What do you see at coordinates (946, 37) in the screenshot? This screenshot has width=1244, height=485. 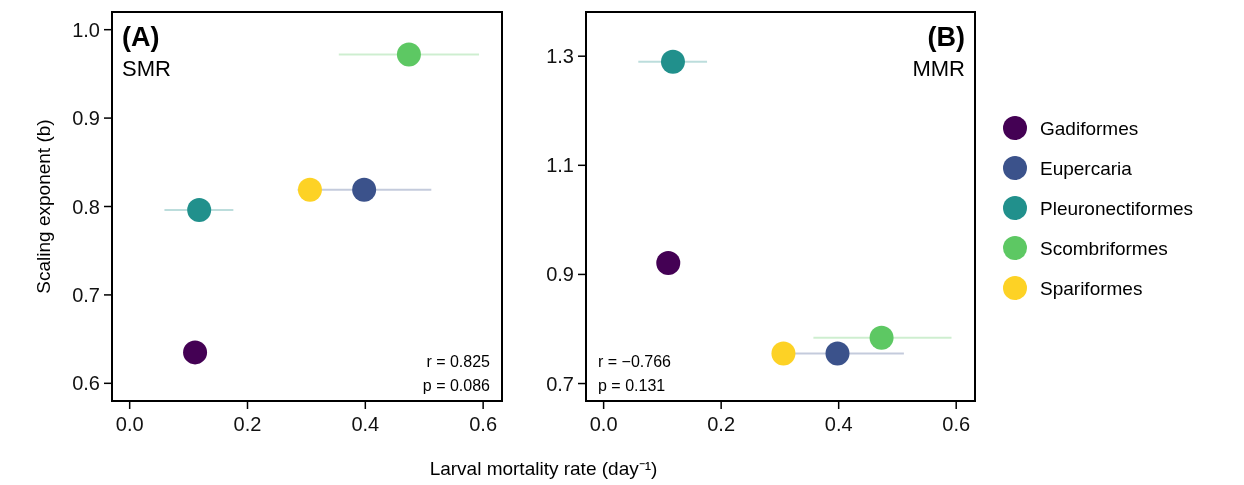 I see `chart-title: (B)` at bounding box center [946, 37].